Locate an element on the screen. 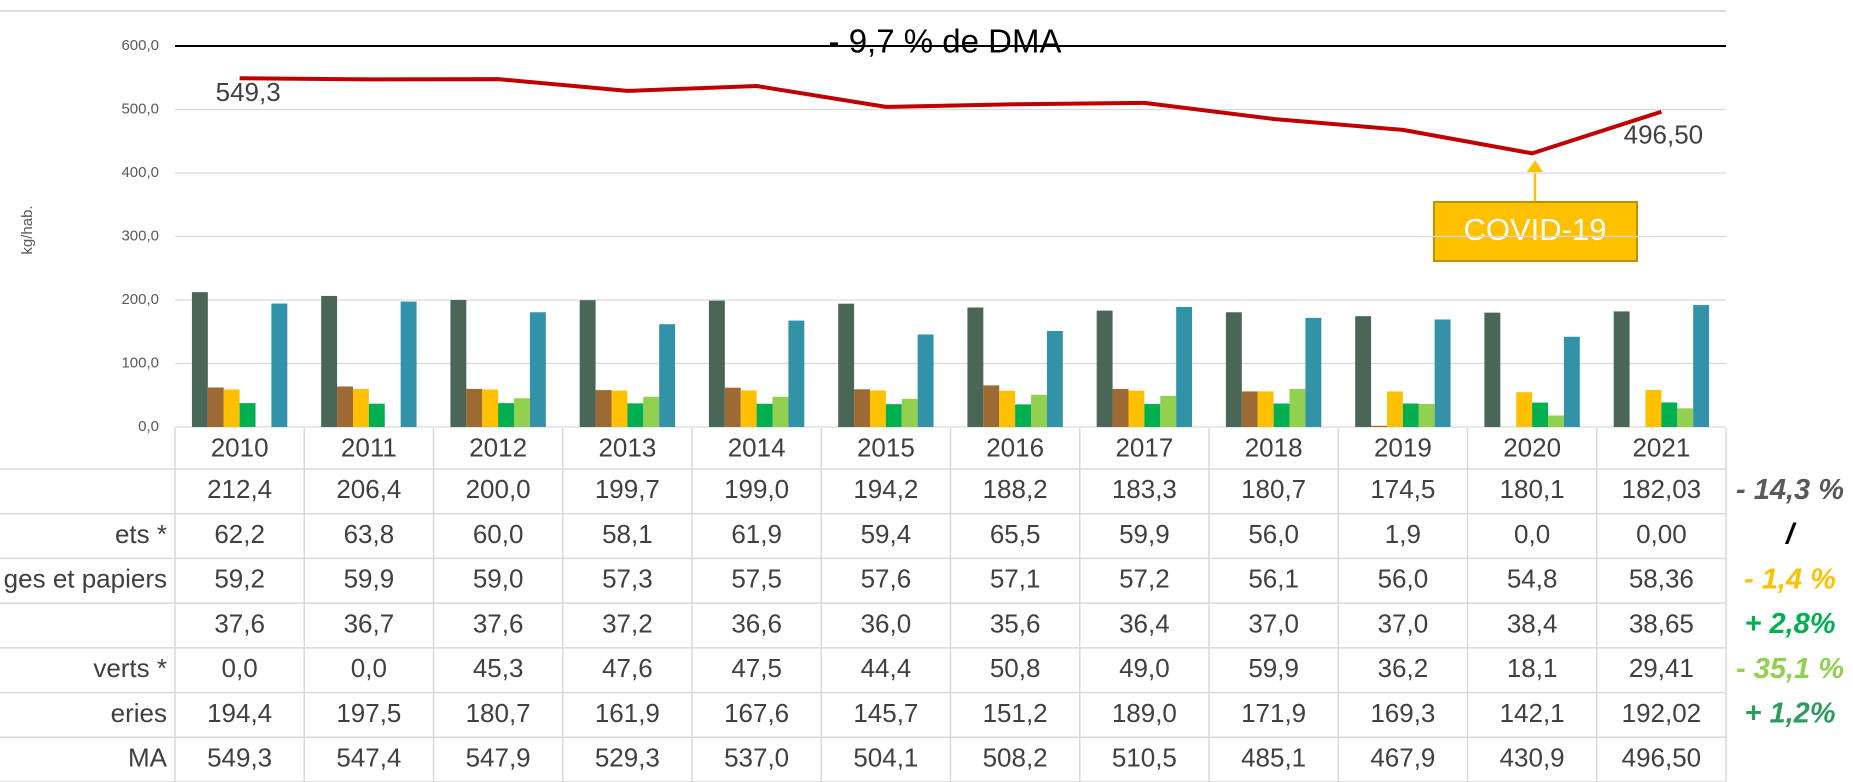 The width and height of the screenshot is (1853, 782). table-cell: 57,6 is located at coordinates (886, 579).